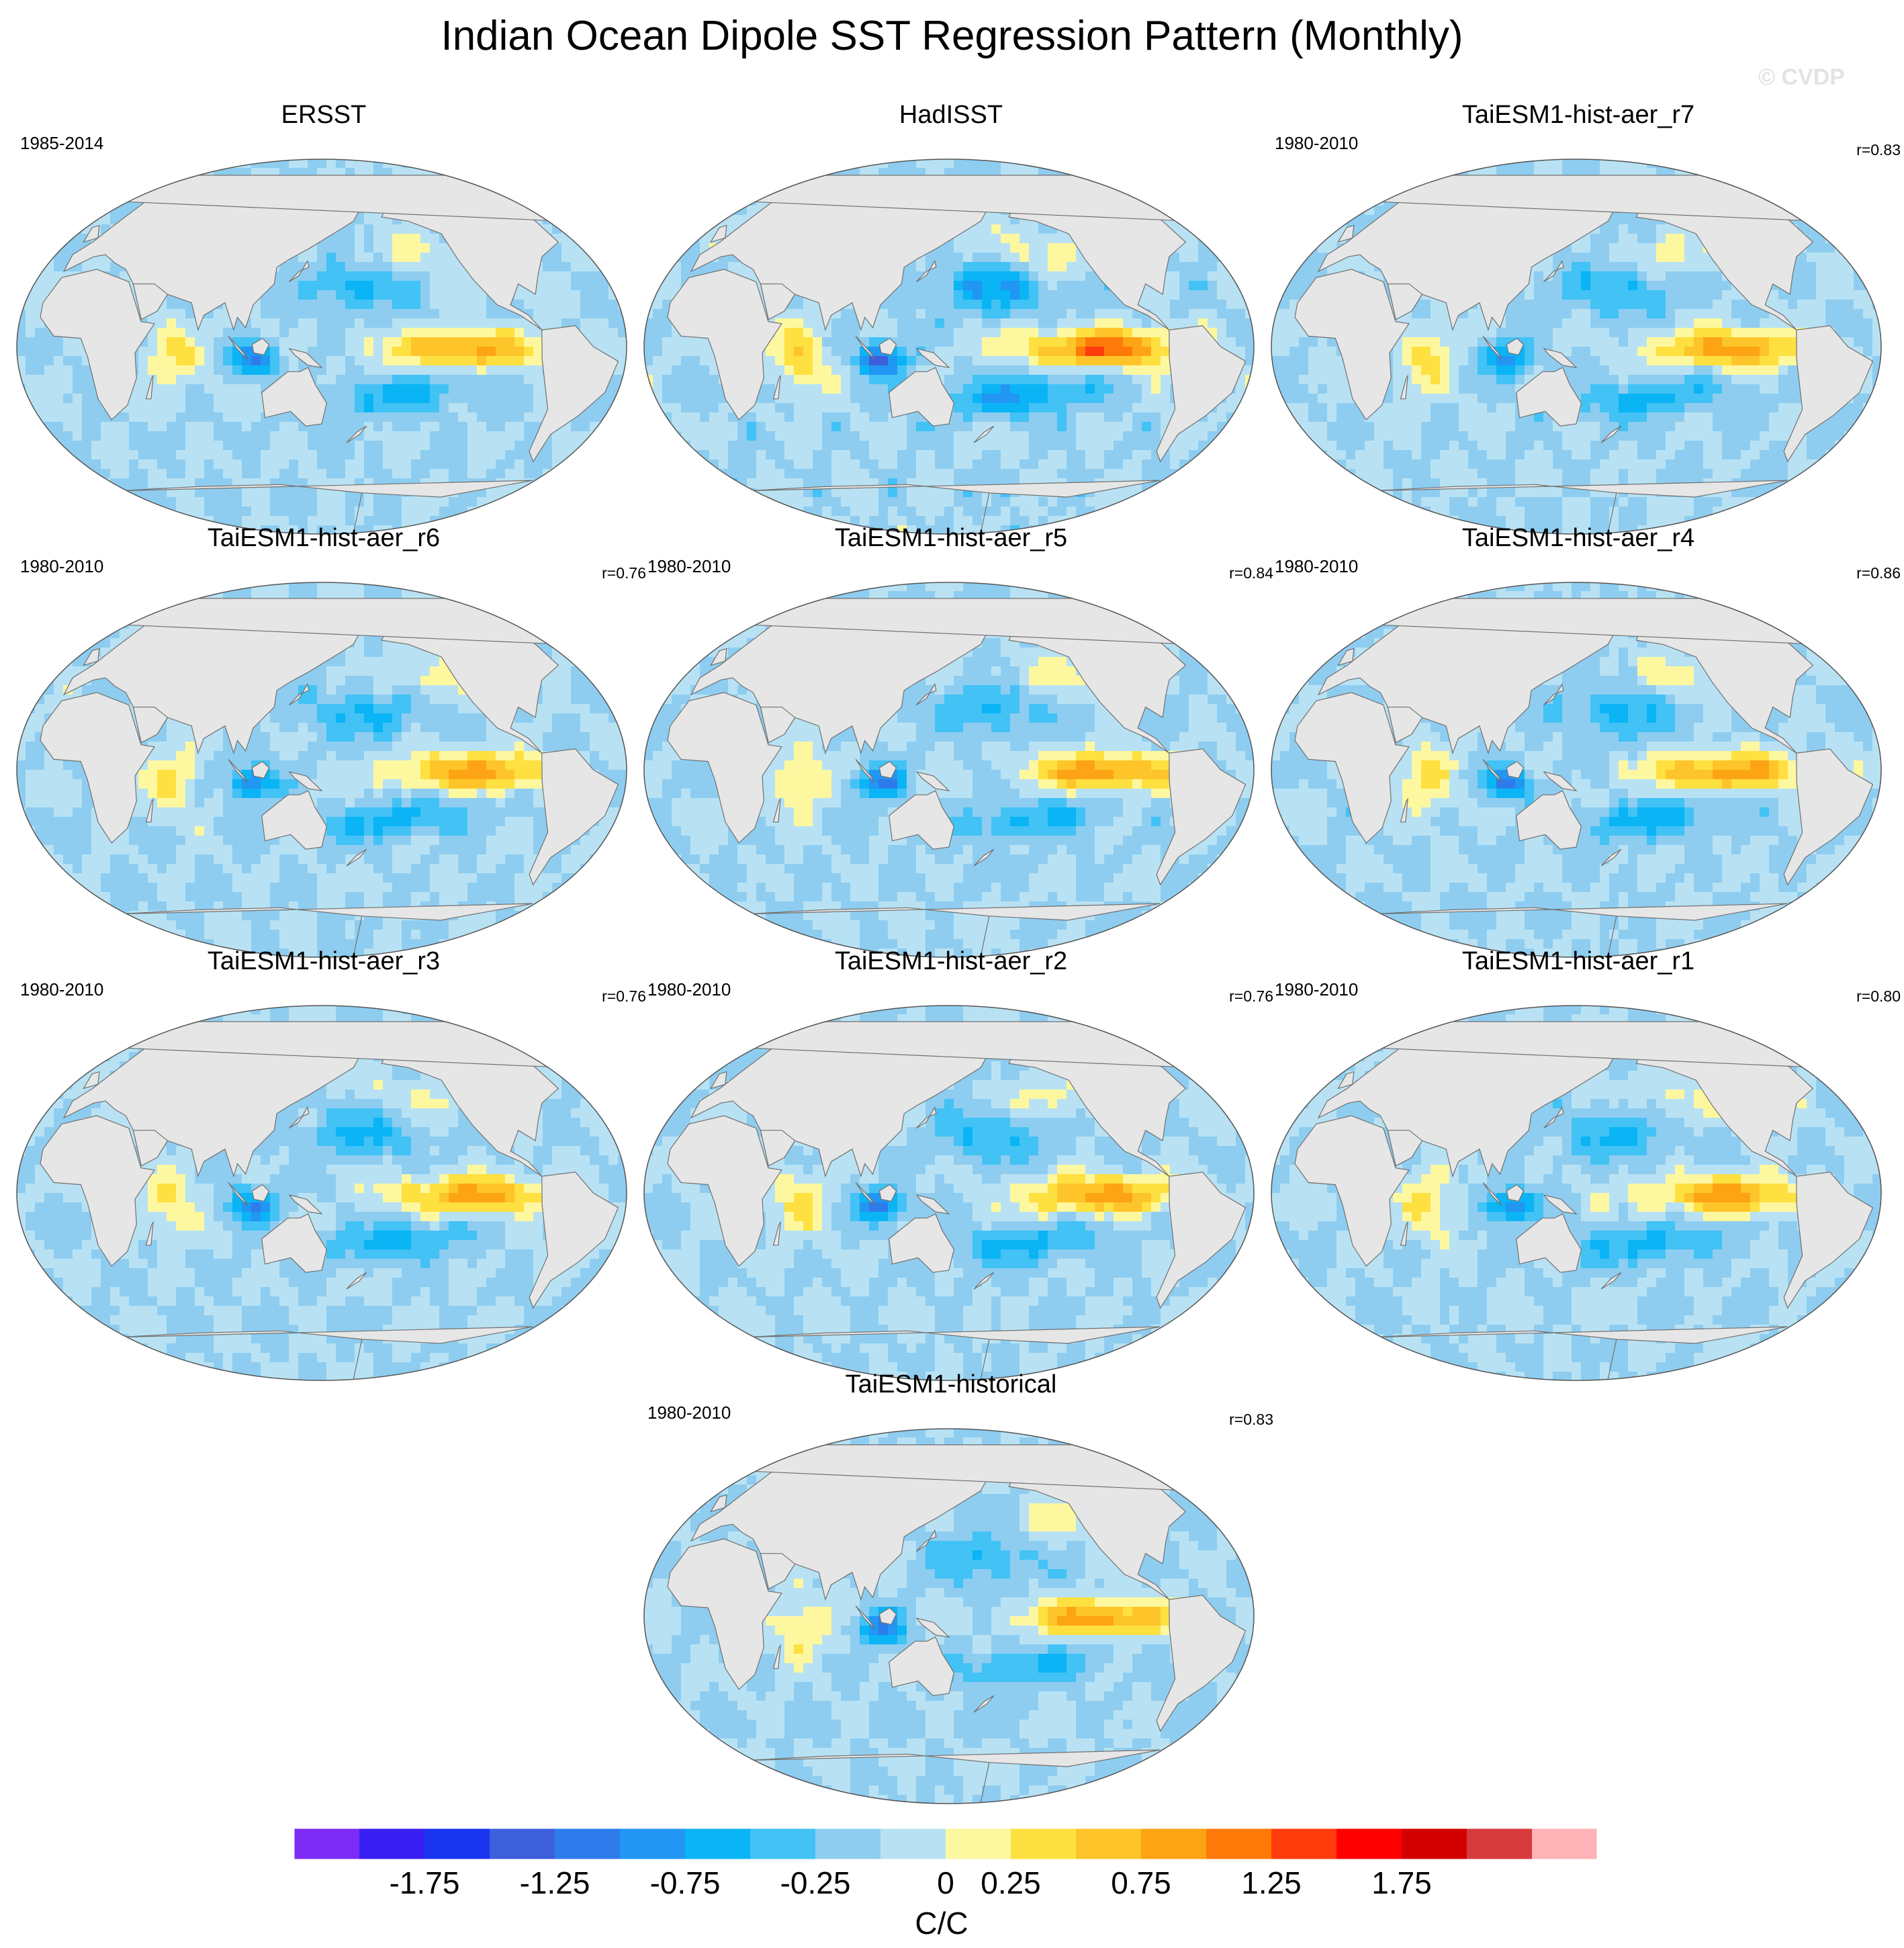  I want to click on colorbar-tick-label: -0.25, so click(816, 1883).